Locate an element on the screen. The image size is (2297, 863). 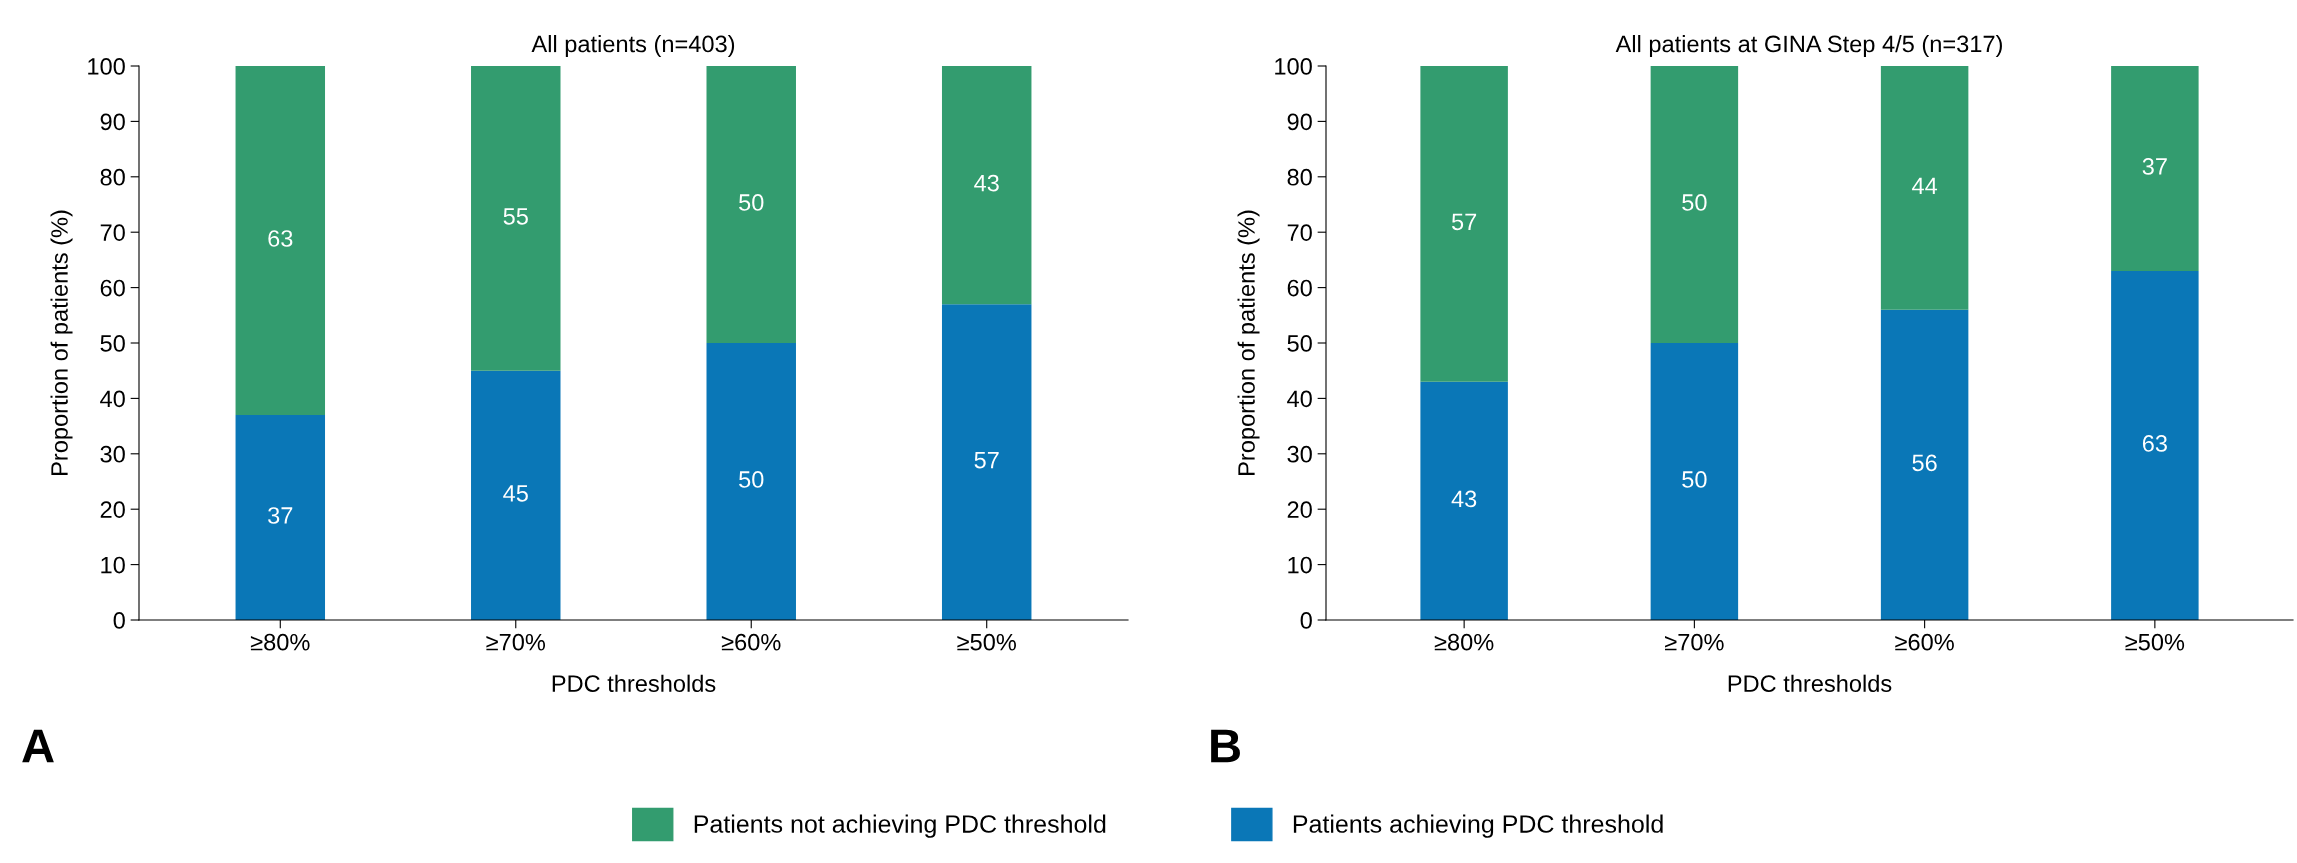
data-label: 55 is located at coordinates (515, 216).